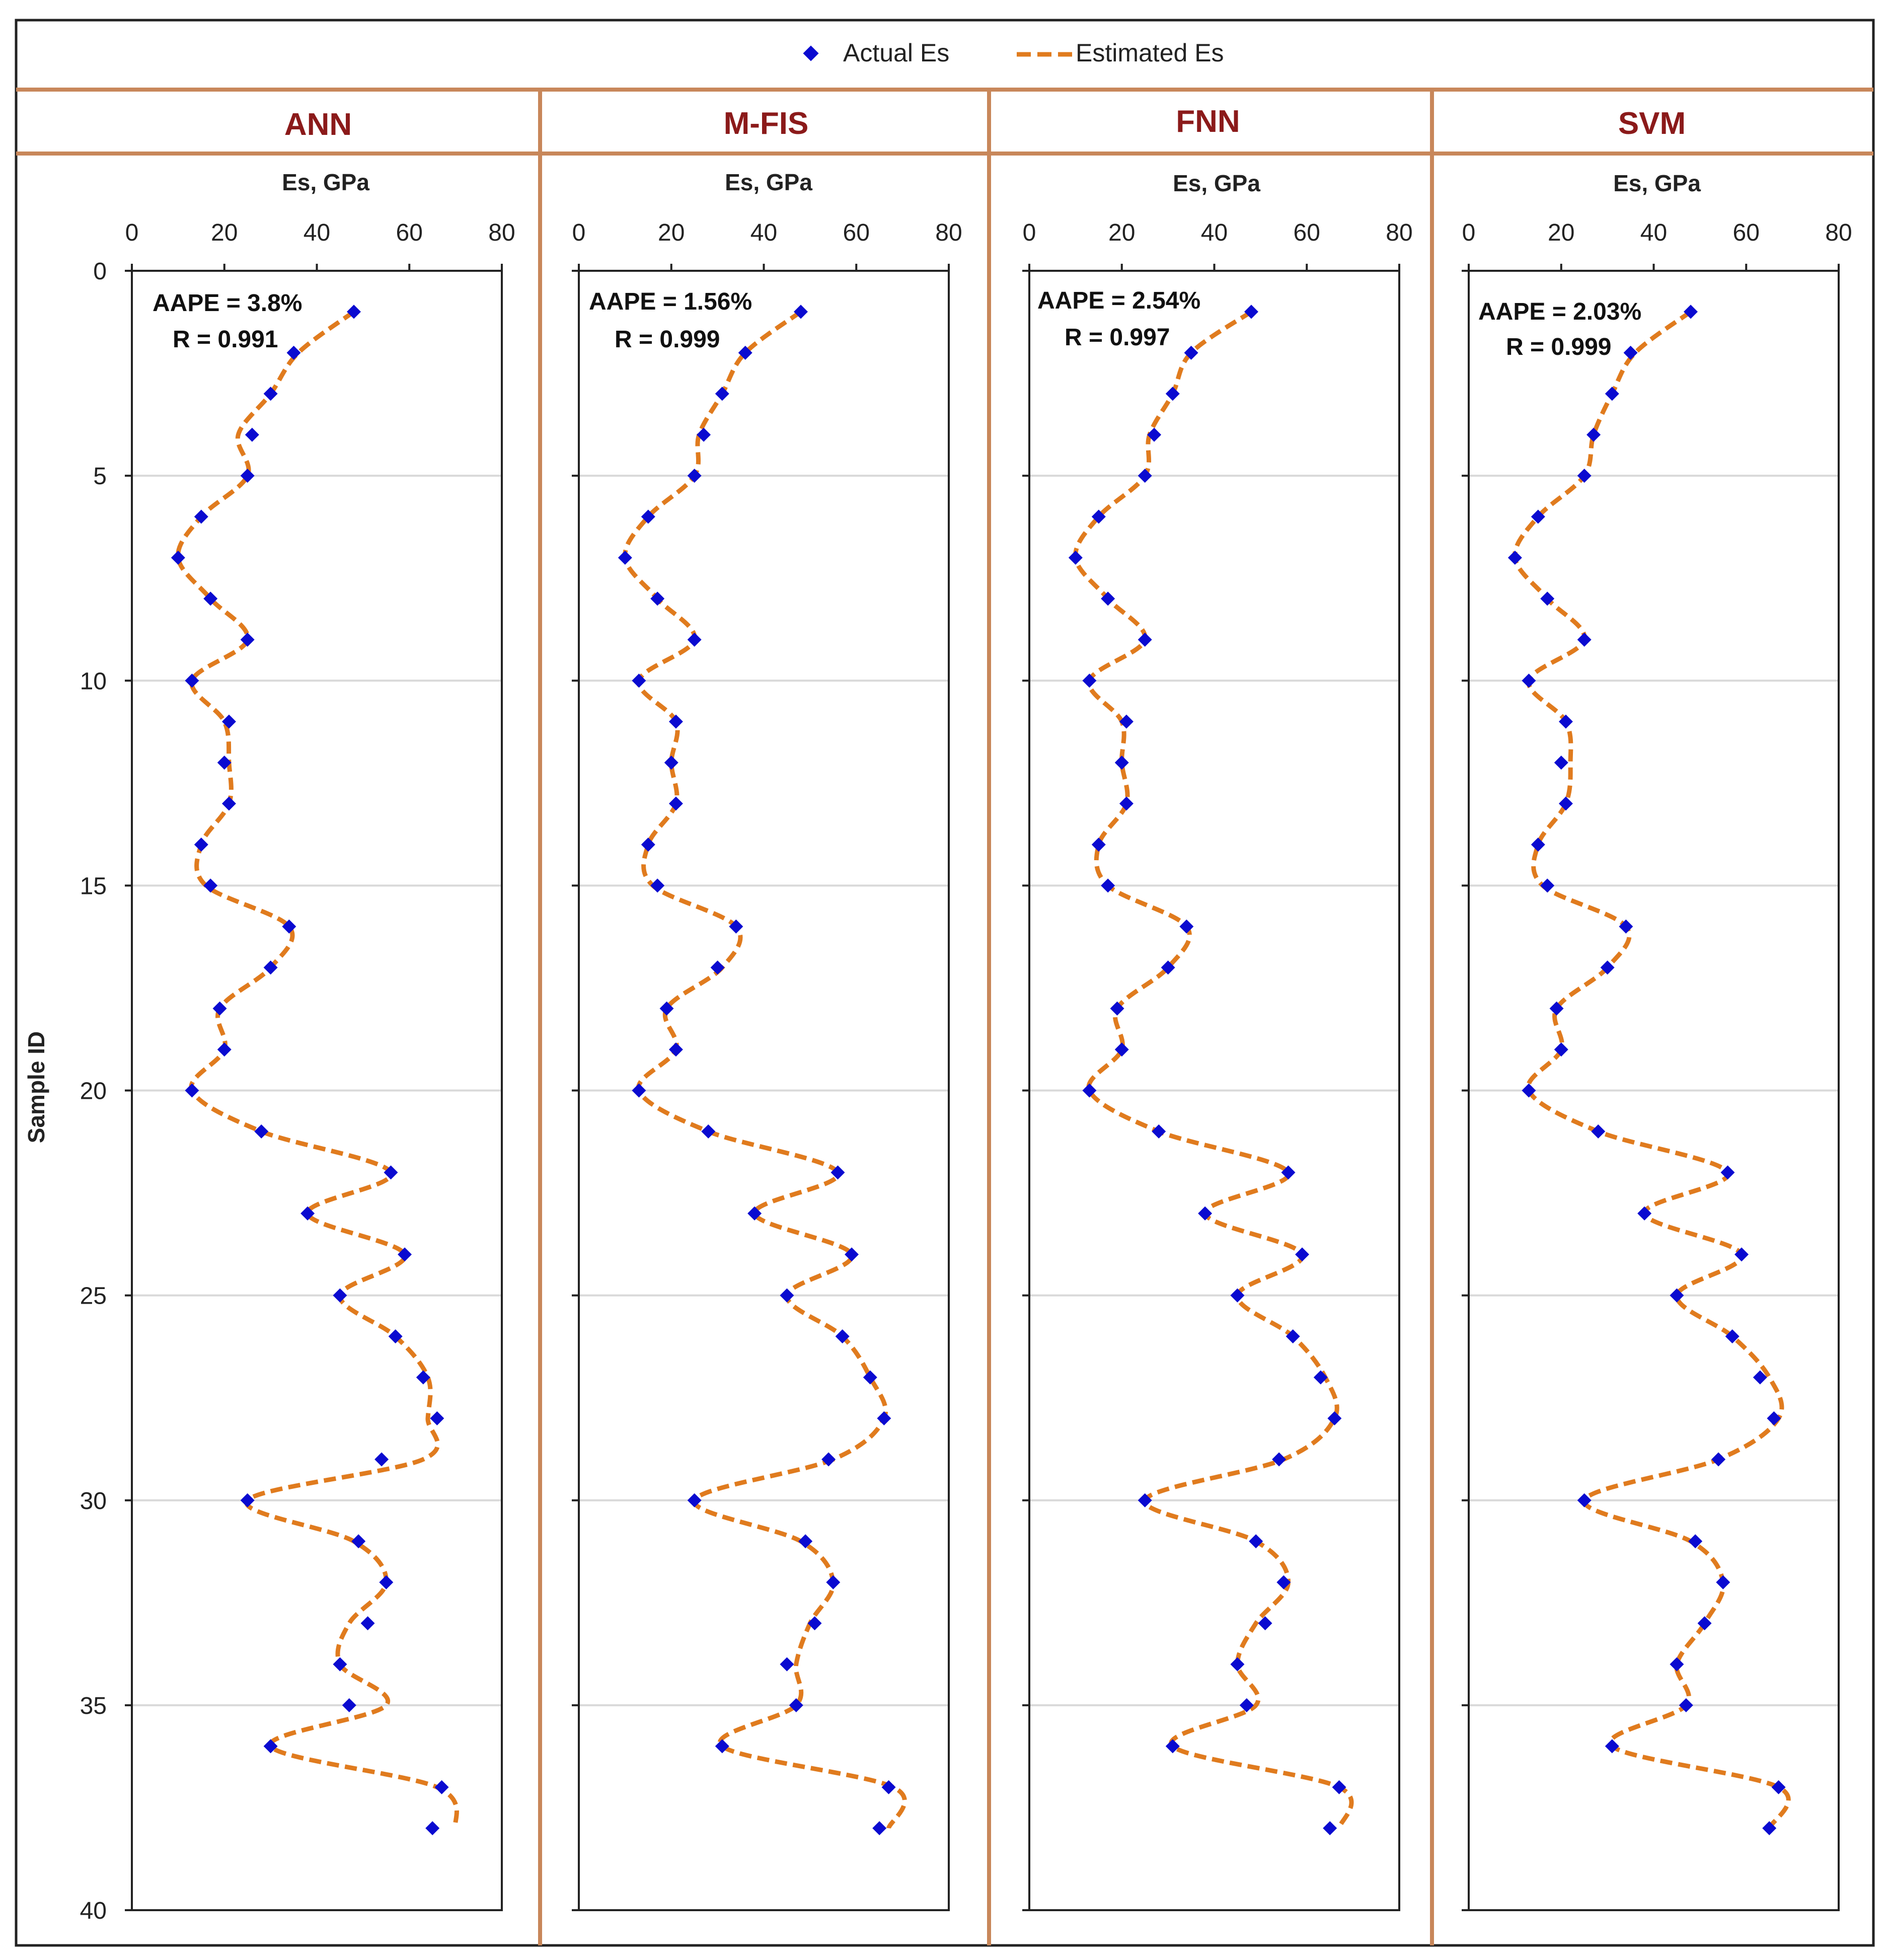 The image size is (1888, 1960). I want to click on x-tick-label-svm: 20, so click(1561, 232).